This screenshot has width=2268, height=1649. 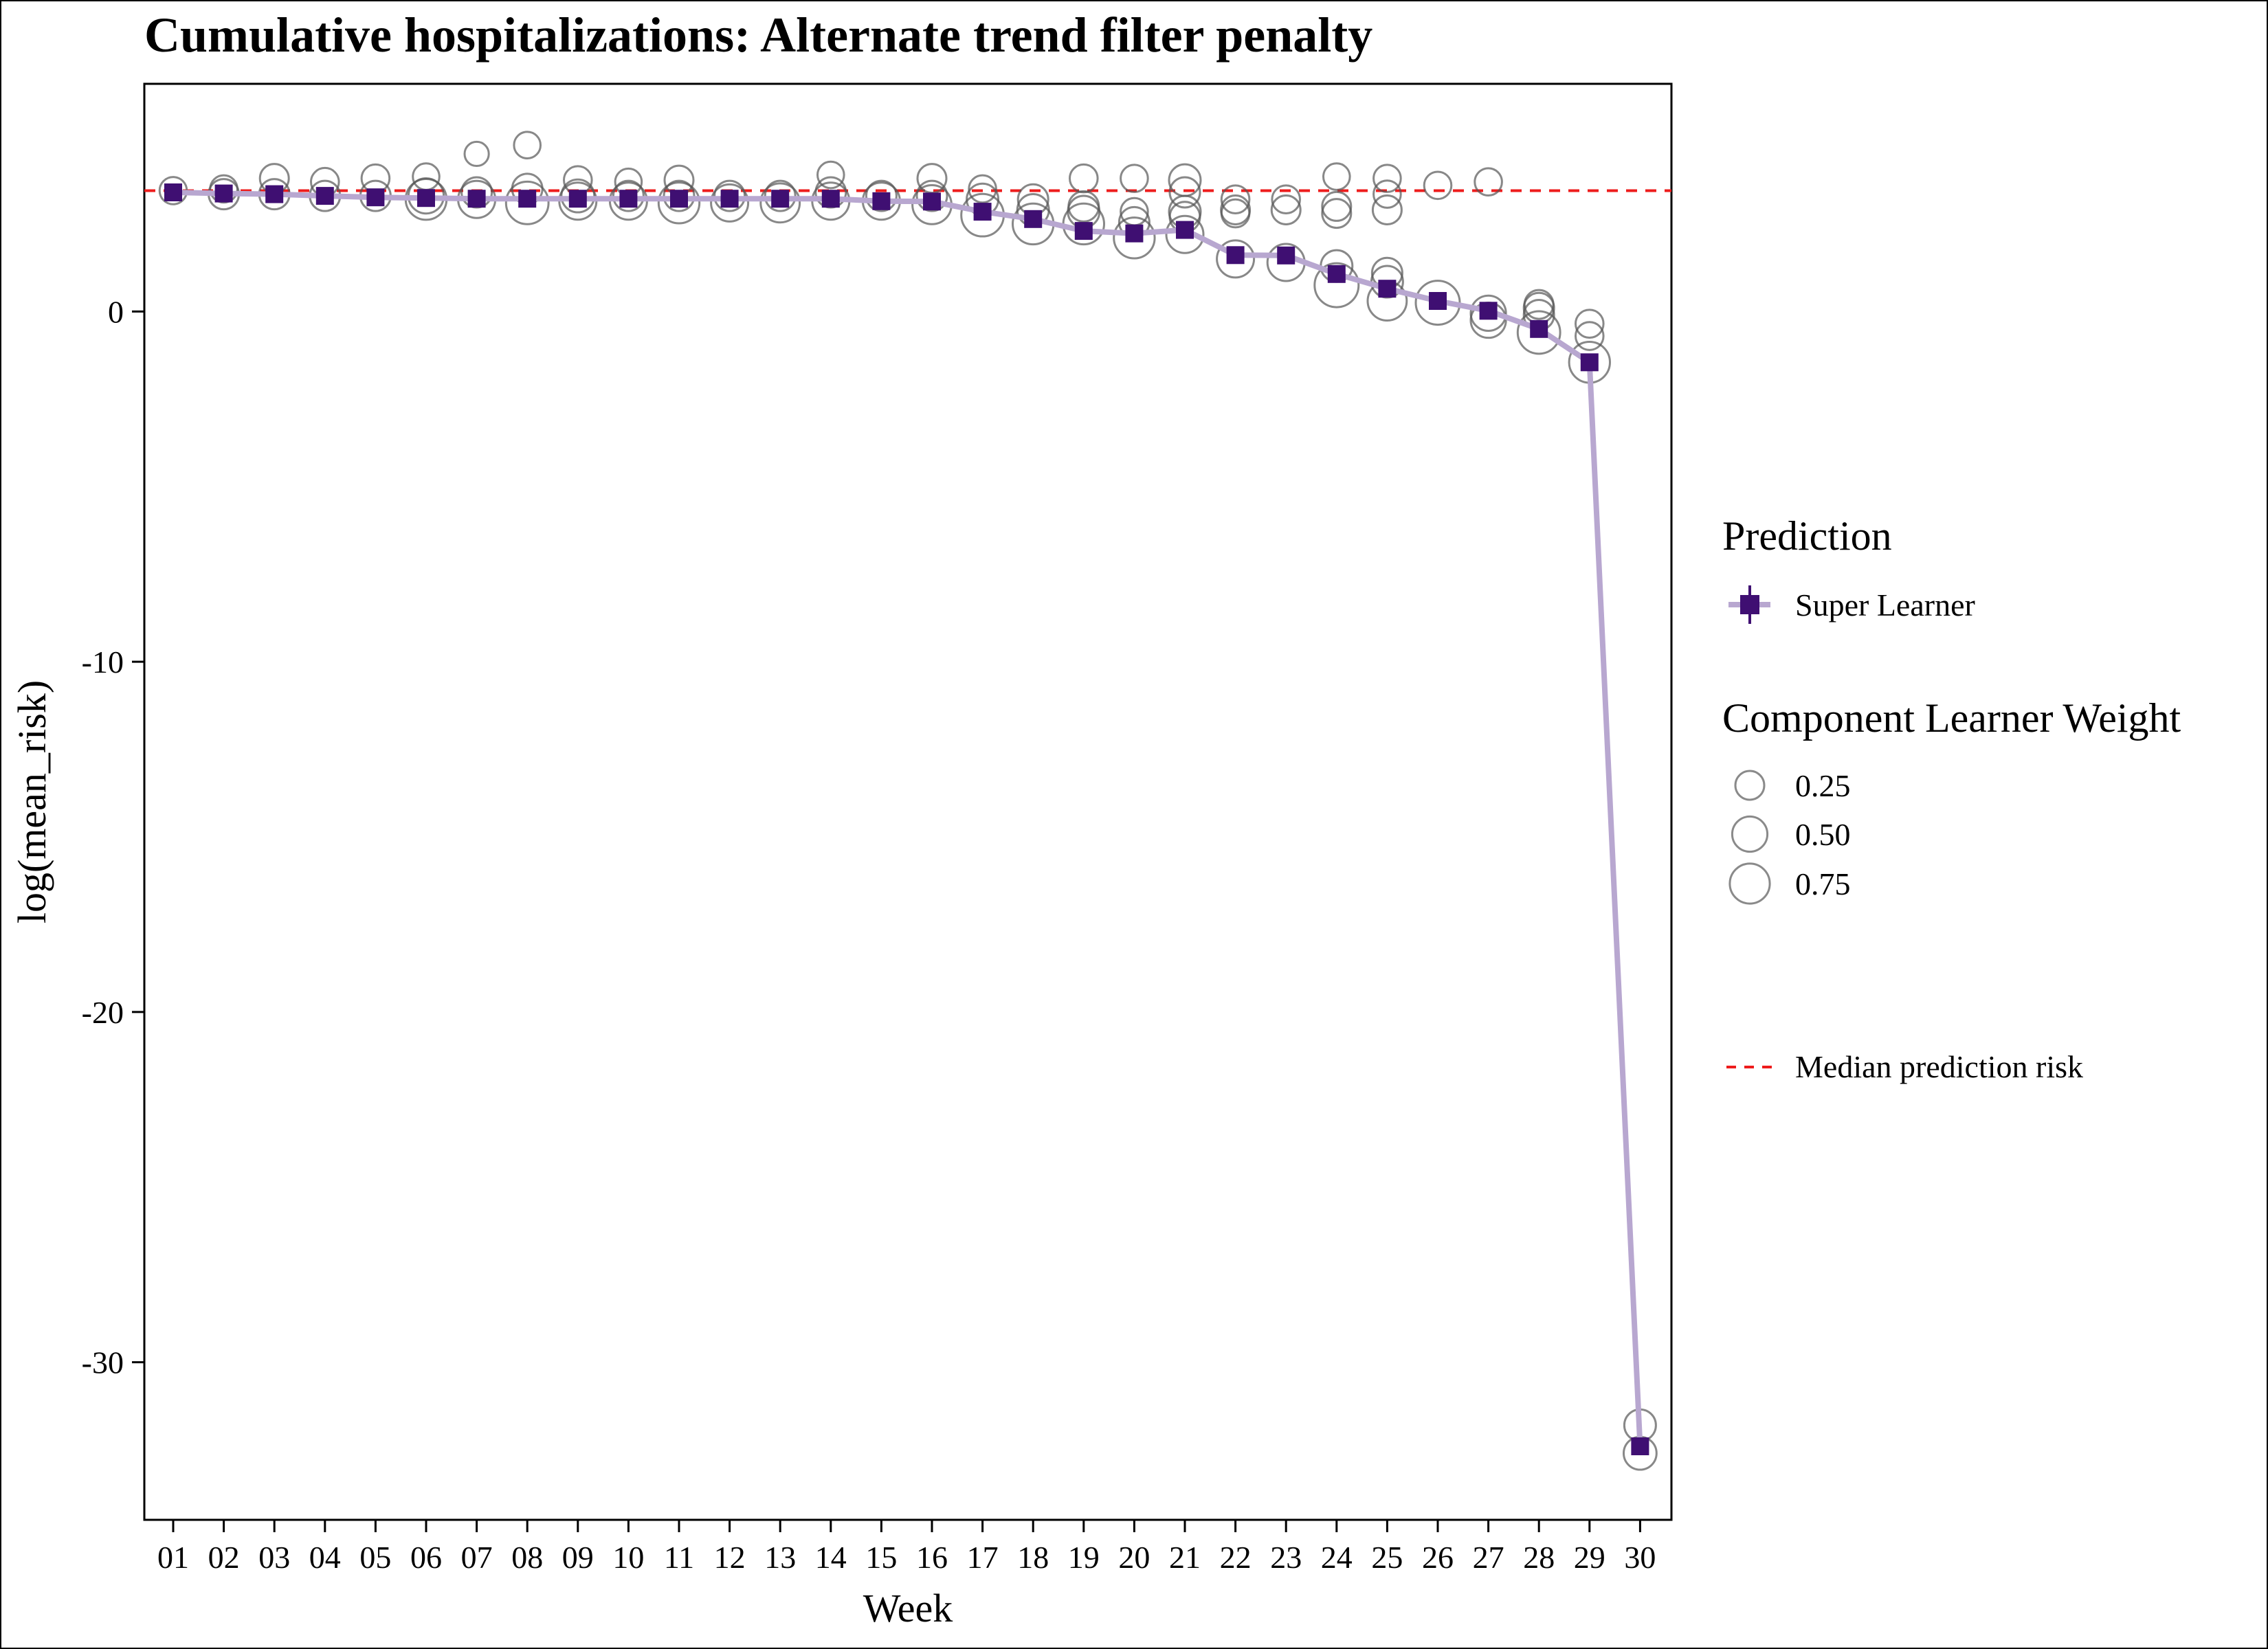 What do you see at coordinates (1939, 1066) in the screenshot?
I see `legend-reference-label: Median prediction risk` at bounding box center [1939, 1066].